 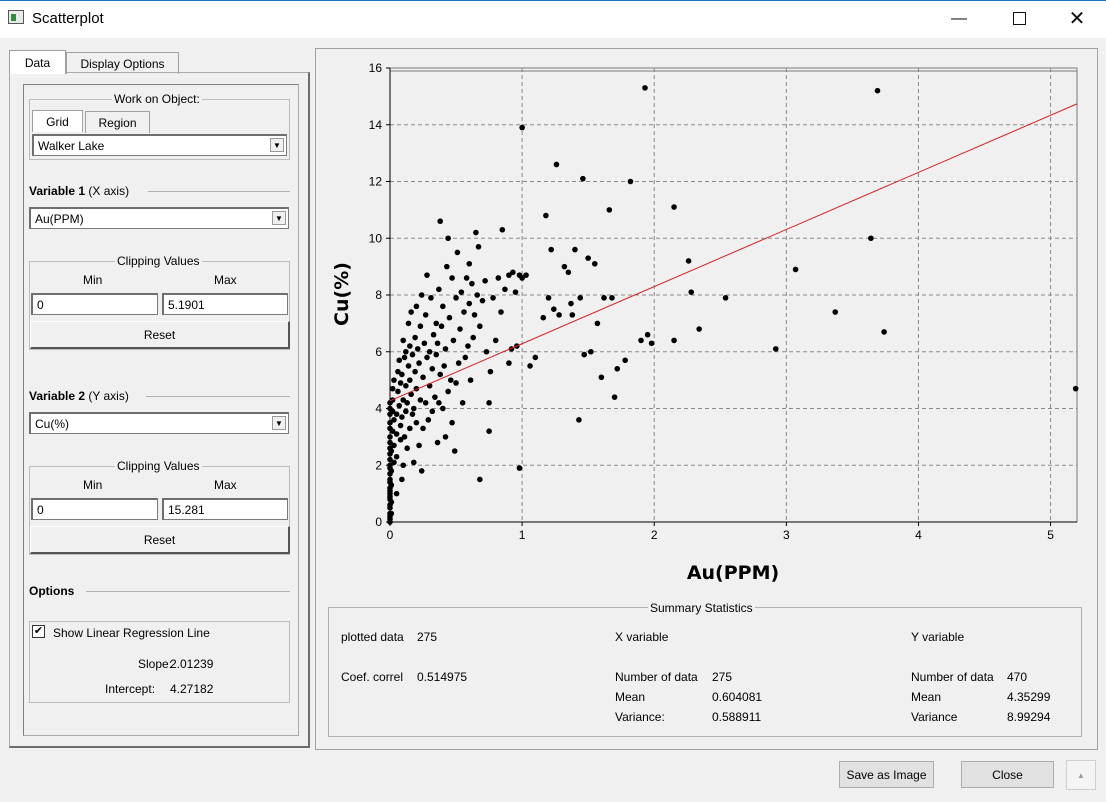 I want to click on variable1-select: Au(PPM) ▼, so click(x=159, y=218).